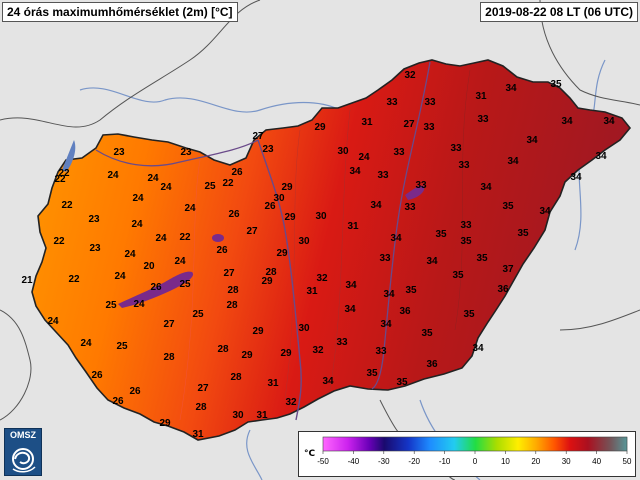 The image size is (640, 480). I want to click on legend-tick-label: -50, so click(323, 461).